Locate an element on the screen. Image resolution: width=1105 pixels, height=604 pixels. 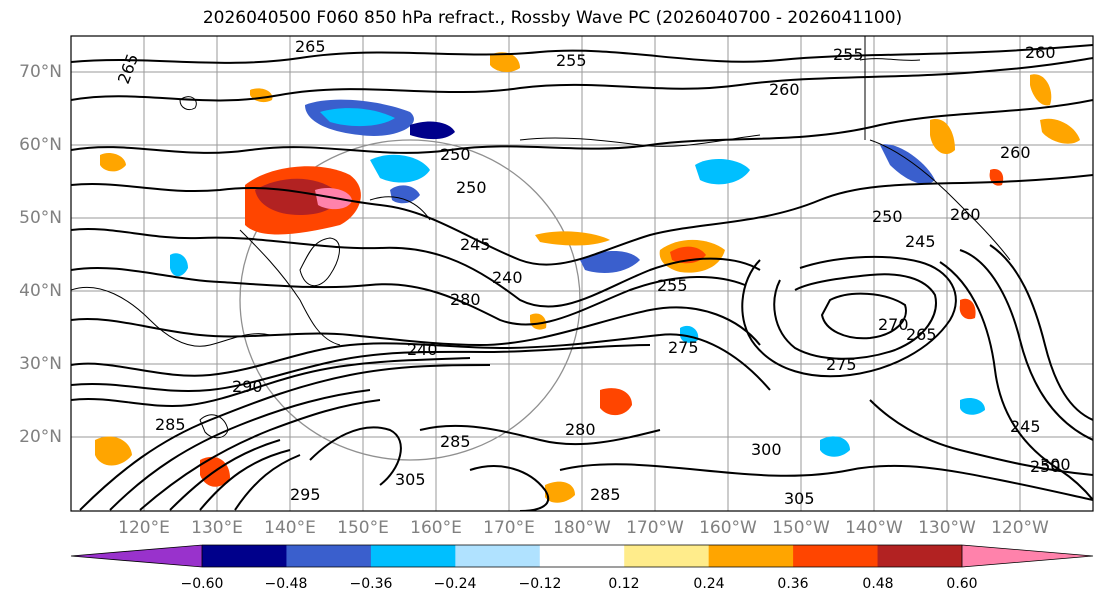
lat-tick-label: 60°N is located at coordinates (40, 145).